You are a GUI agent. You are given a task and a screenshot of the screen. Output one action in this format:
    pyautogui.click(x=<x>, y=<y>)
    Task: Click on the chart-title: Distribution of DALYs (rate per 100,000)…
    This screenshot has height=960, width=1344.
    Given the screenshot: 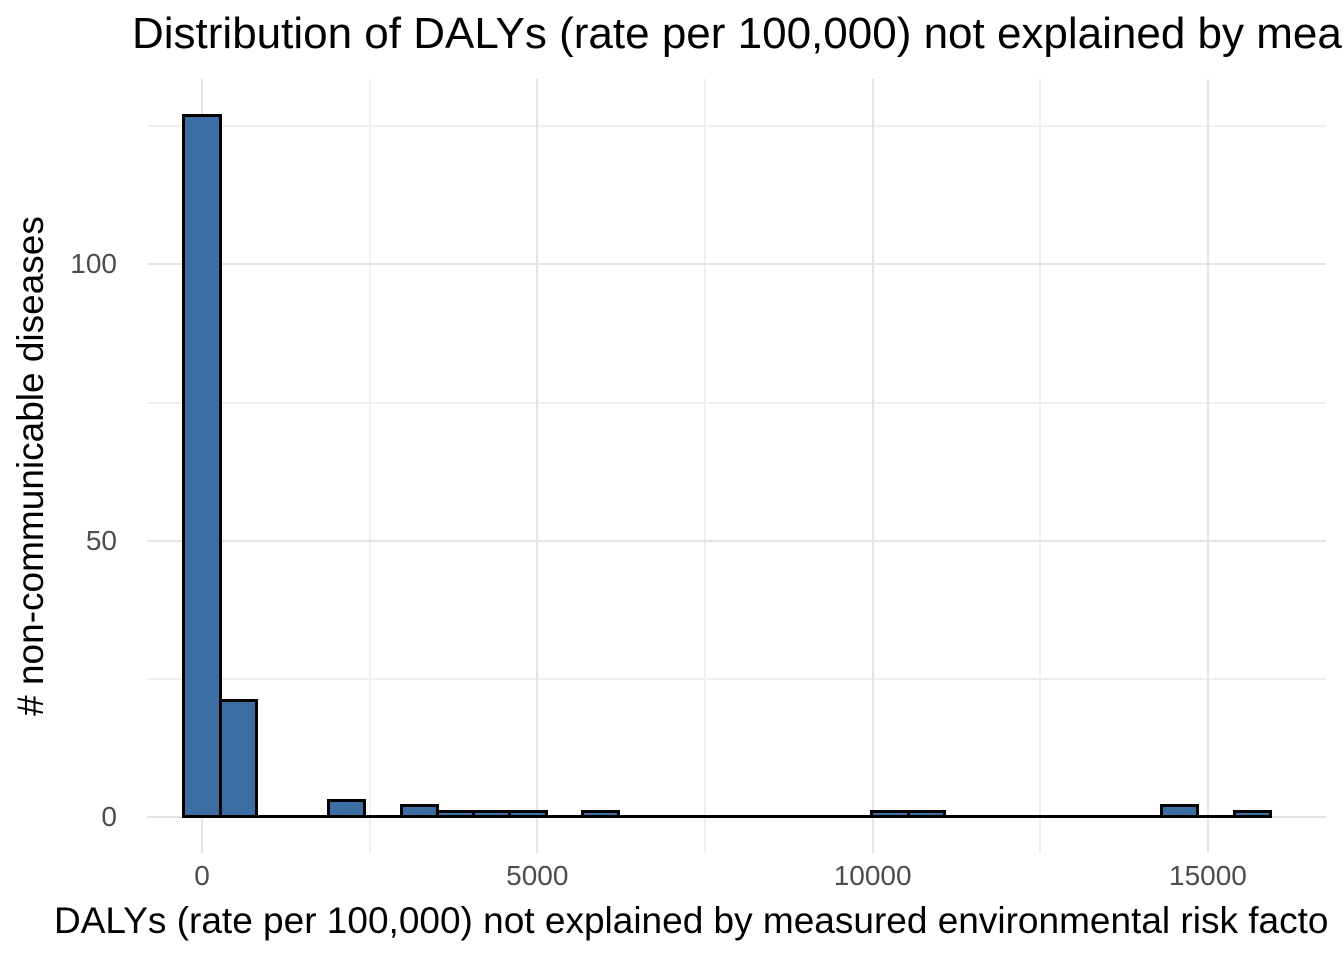 What is the action you would take?
    pyautogui.click(x=737, y=33)
    